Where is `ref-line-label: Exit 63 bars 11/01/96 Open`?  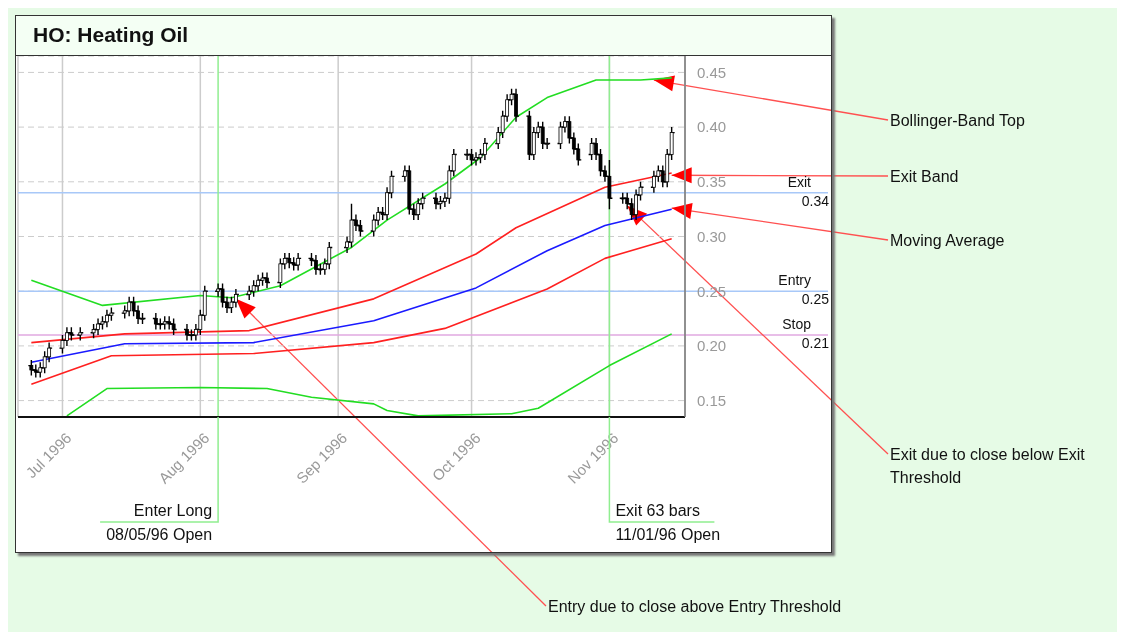 ref-line-label: Exit 63 bars 11/01/96 Open is located at coordinates (668, 522).